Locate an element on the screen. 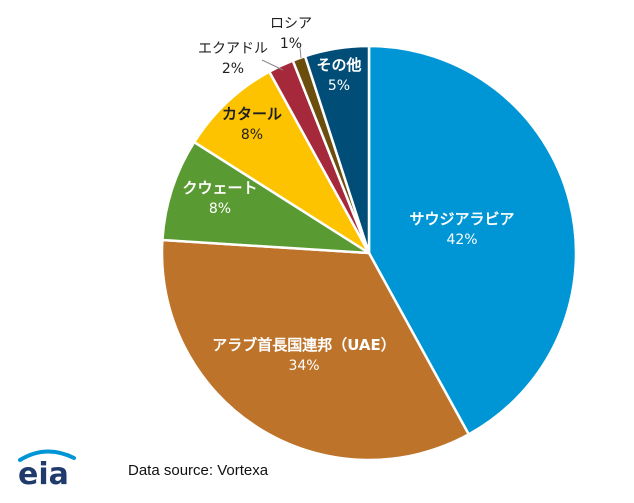 The image size is (634, 503). leader-lines is located at coordinates (281, 59).